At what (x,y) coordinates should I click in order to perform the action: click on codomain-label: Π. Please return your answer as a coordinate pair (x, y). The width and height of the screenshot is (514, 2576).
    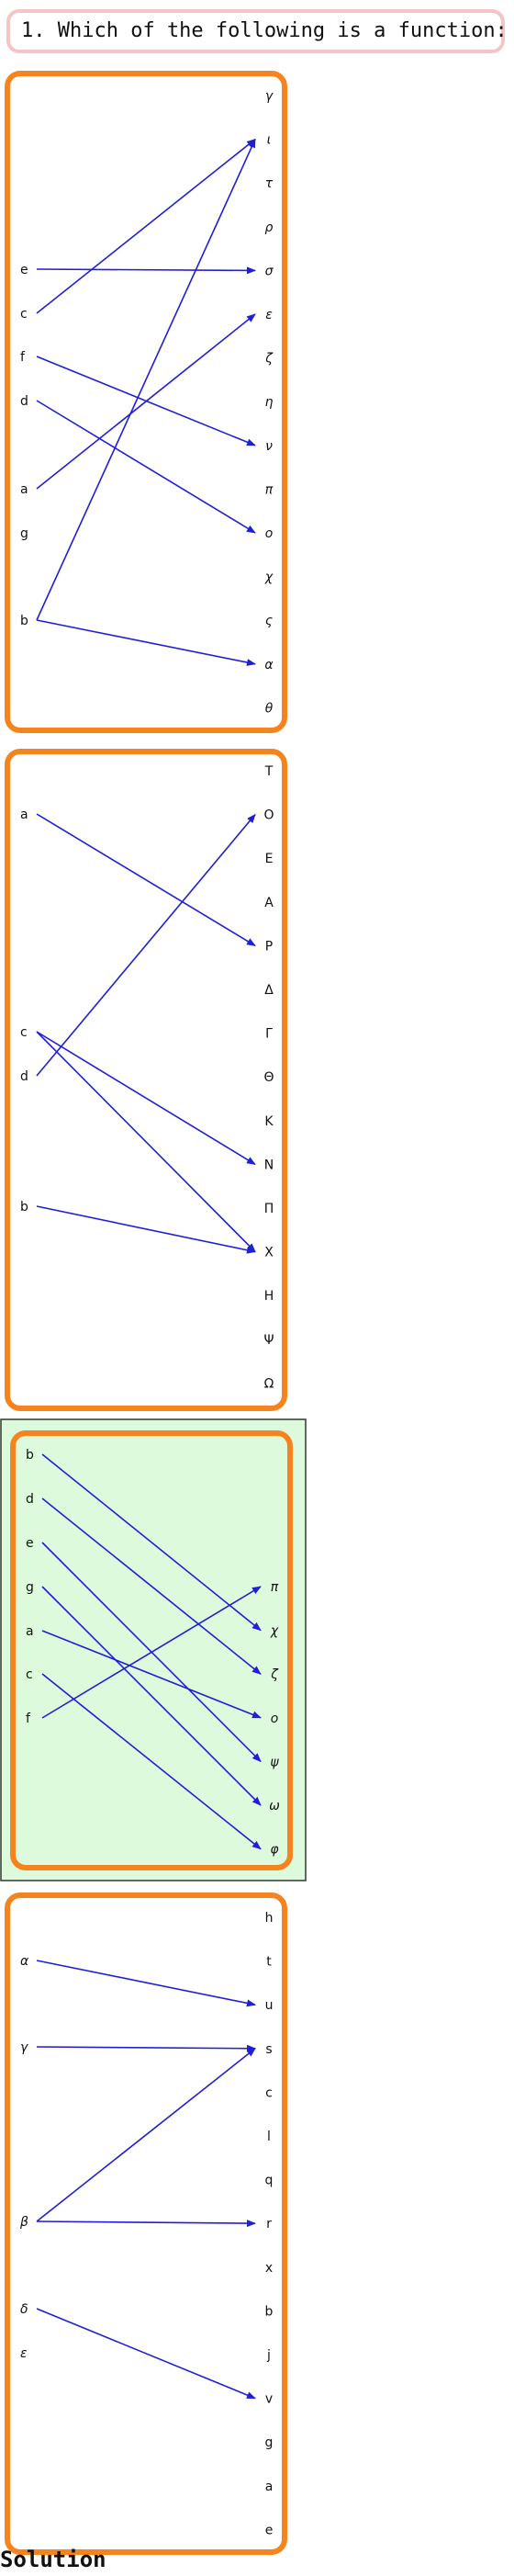
    Looking at the image, I should click on (269, 1209).